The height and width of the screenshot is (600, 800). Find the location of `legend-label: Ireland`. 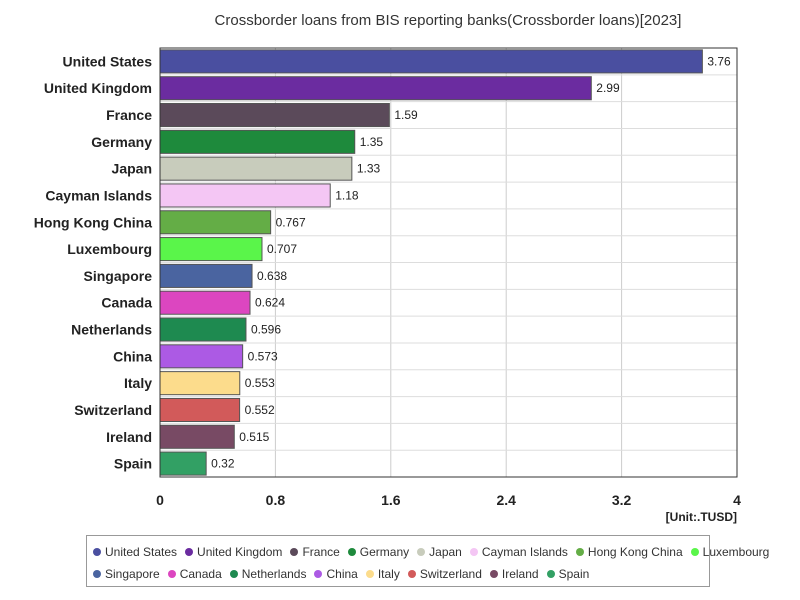

legend-label: Ireland is located at coordinates (520, 574).